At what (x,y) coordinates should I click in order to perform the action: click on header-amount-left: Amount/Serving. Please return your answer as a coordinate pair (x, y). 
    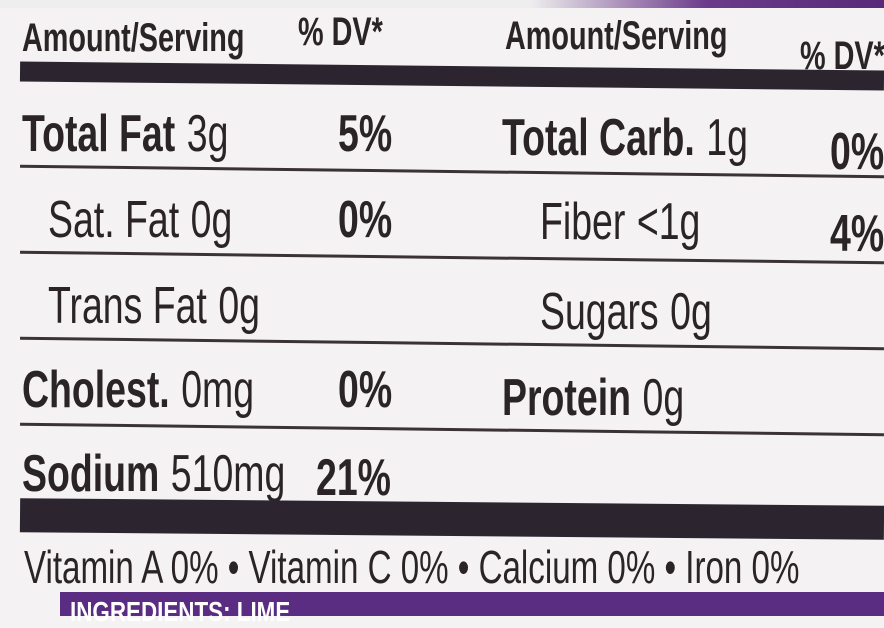
    Looking at the image, I should click on (133, 38).